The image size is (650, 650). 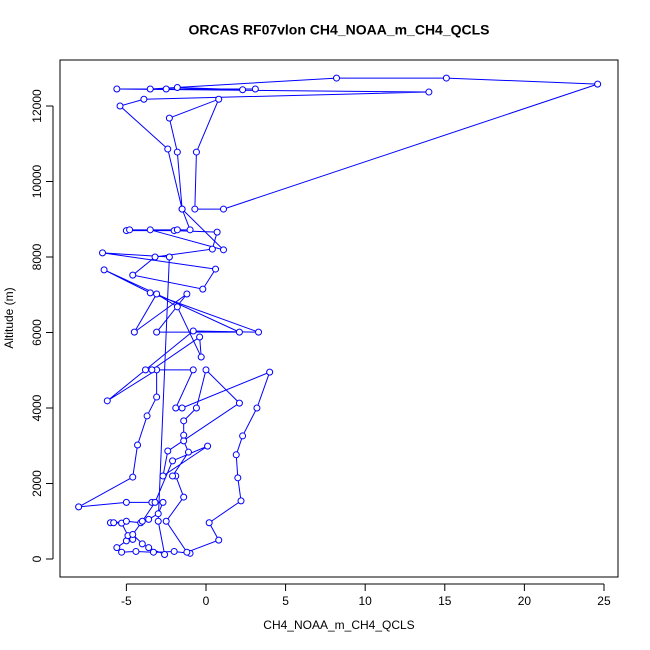 I want to click on y-tick-label: 2000, so click(x=37, y=483).